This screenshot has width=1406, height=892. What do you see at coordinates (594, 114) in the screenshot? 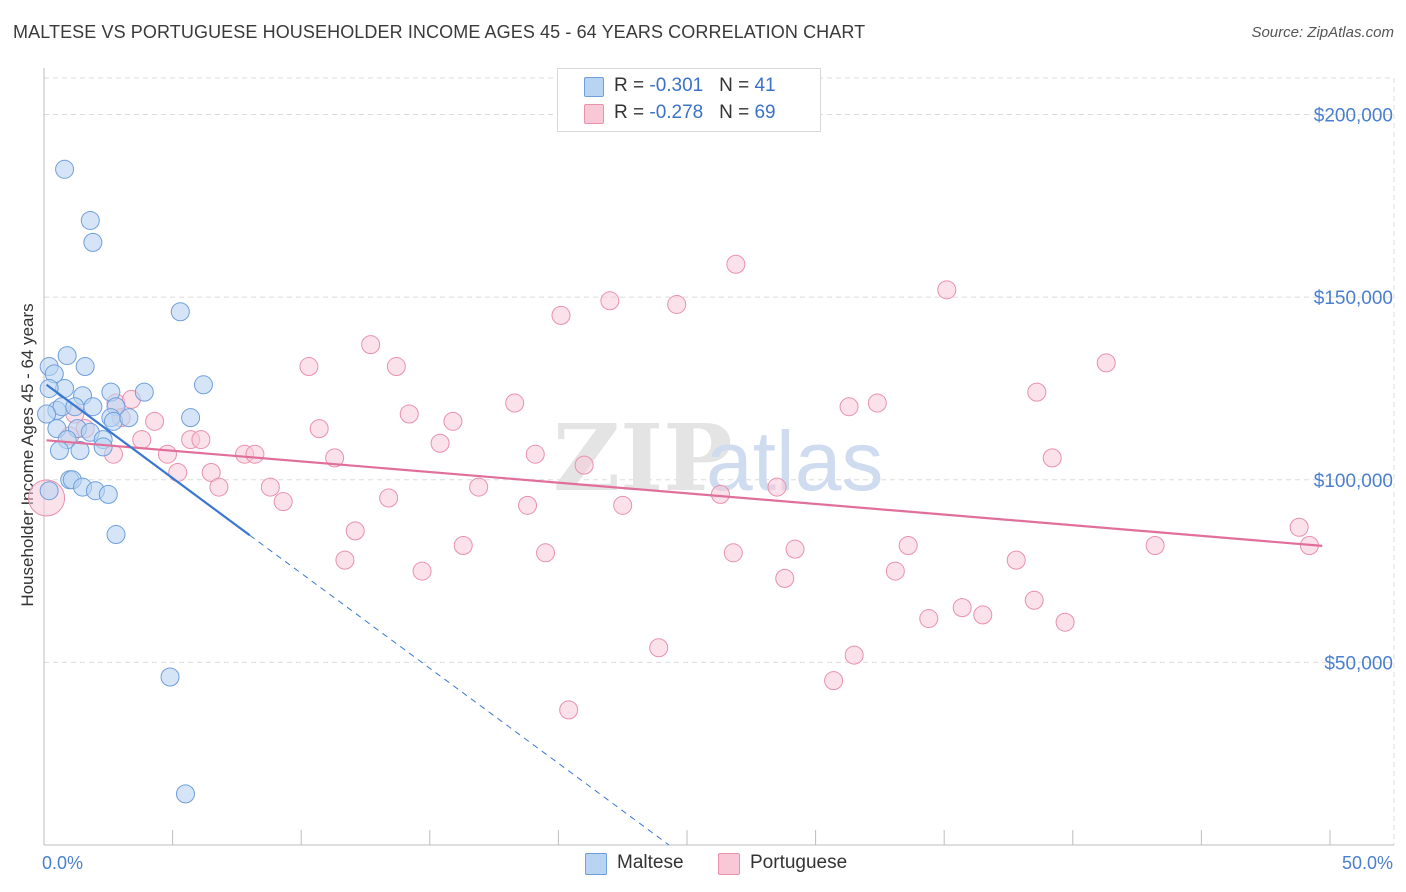
I see `portuguese-swatch` at bounding box center [594, 114].